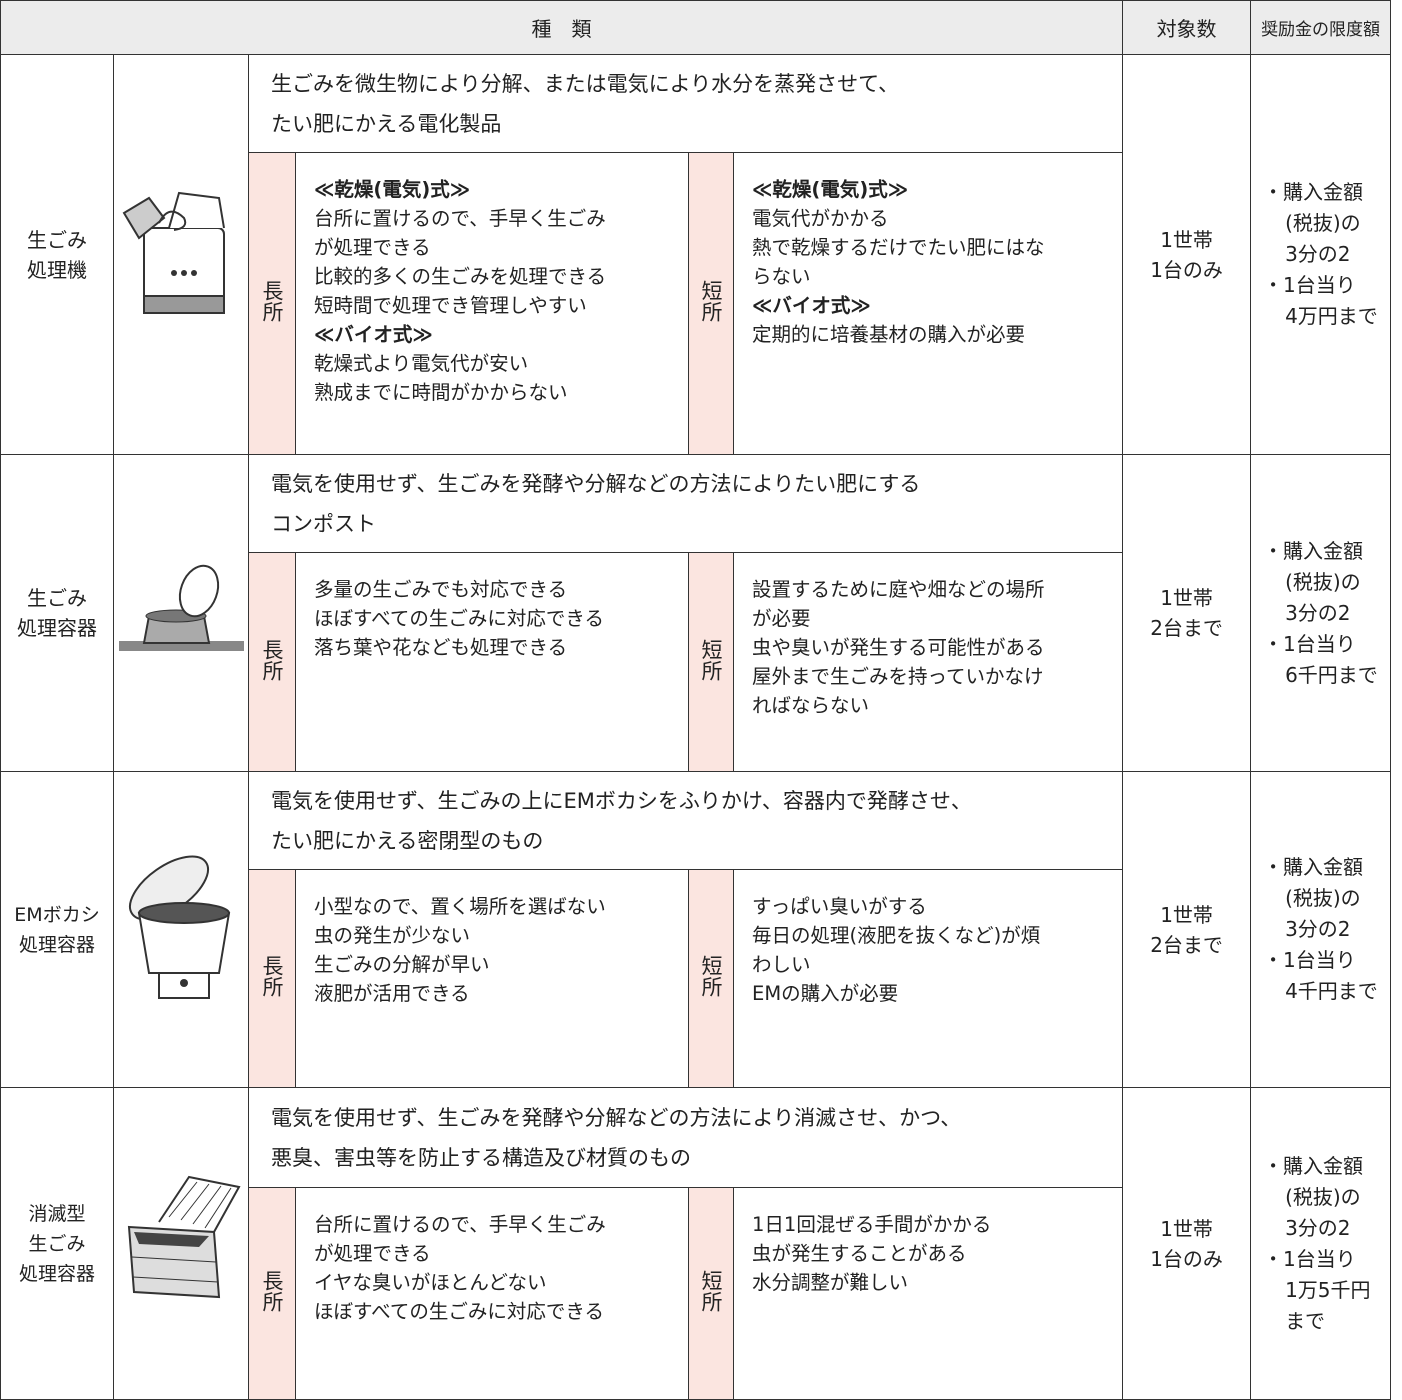 This screenshot has height=1400, width=1402. I want to click on cons-line: 定期的に培養基材の購入が必要, so click(889, 334).